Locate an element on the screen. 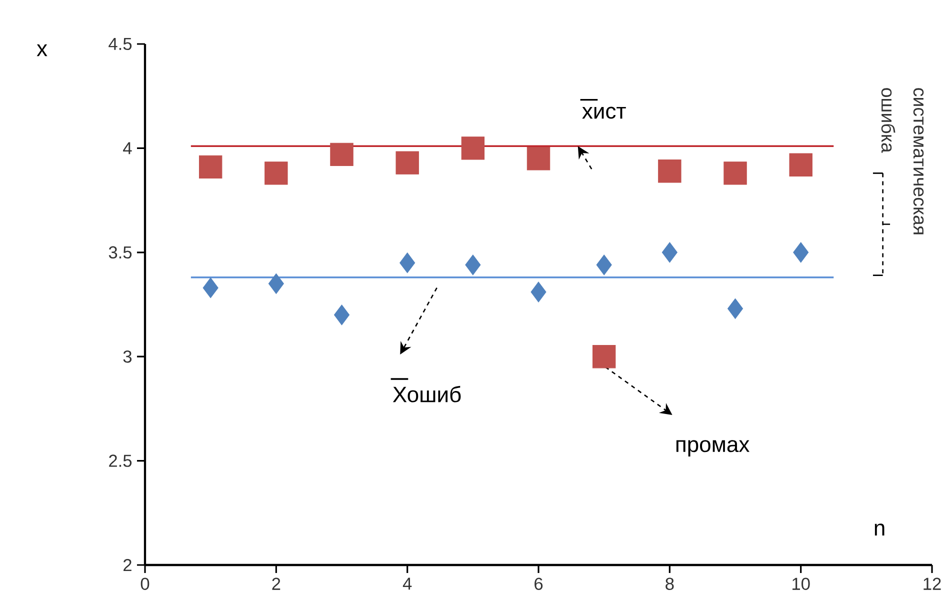 The image size is (945, 607). x-axis-title: n is located at coordinates (879, 530).